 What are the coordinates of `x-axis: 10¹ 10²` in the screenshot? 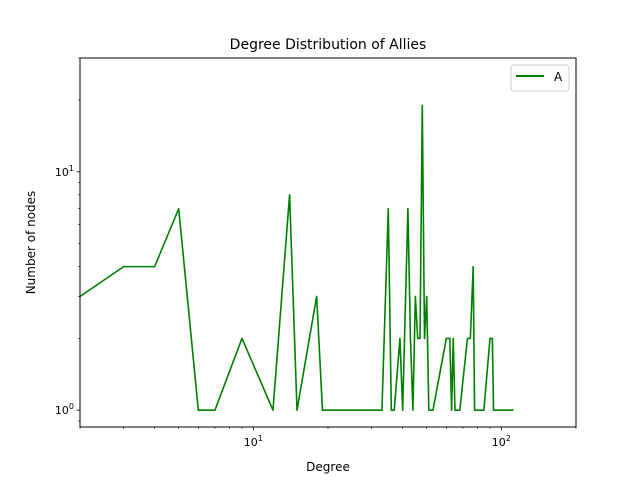 It's located at (328, 438).